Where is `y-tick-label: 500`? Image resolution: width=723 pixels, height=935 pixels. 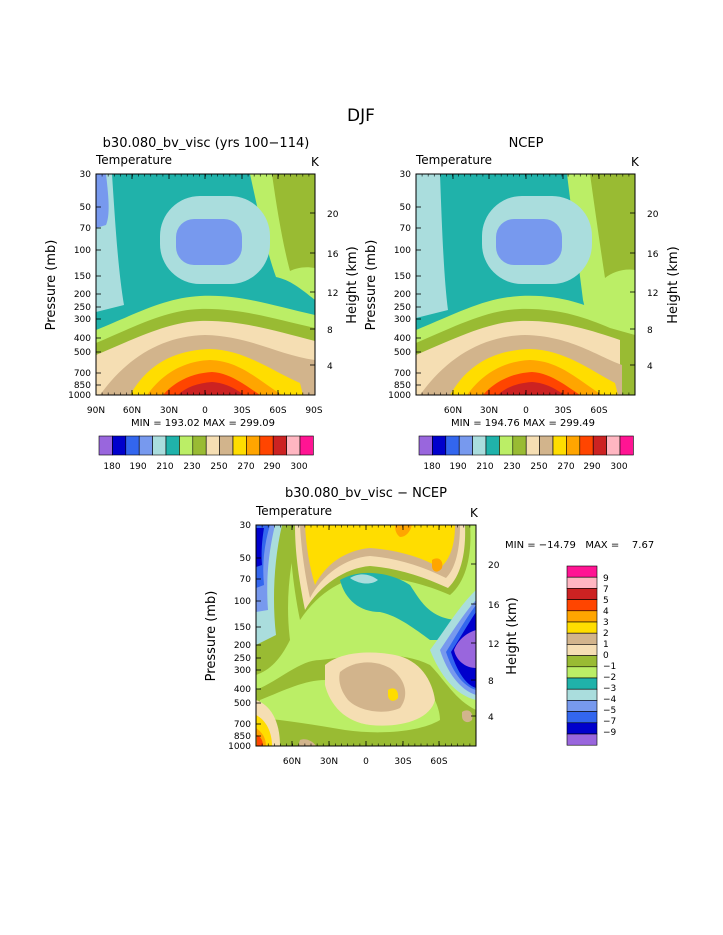
y-tick-label: 500 is located at coordinates (82, 353).